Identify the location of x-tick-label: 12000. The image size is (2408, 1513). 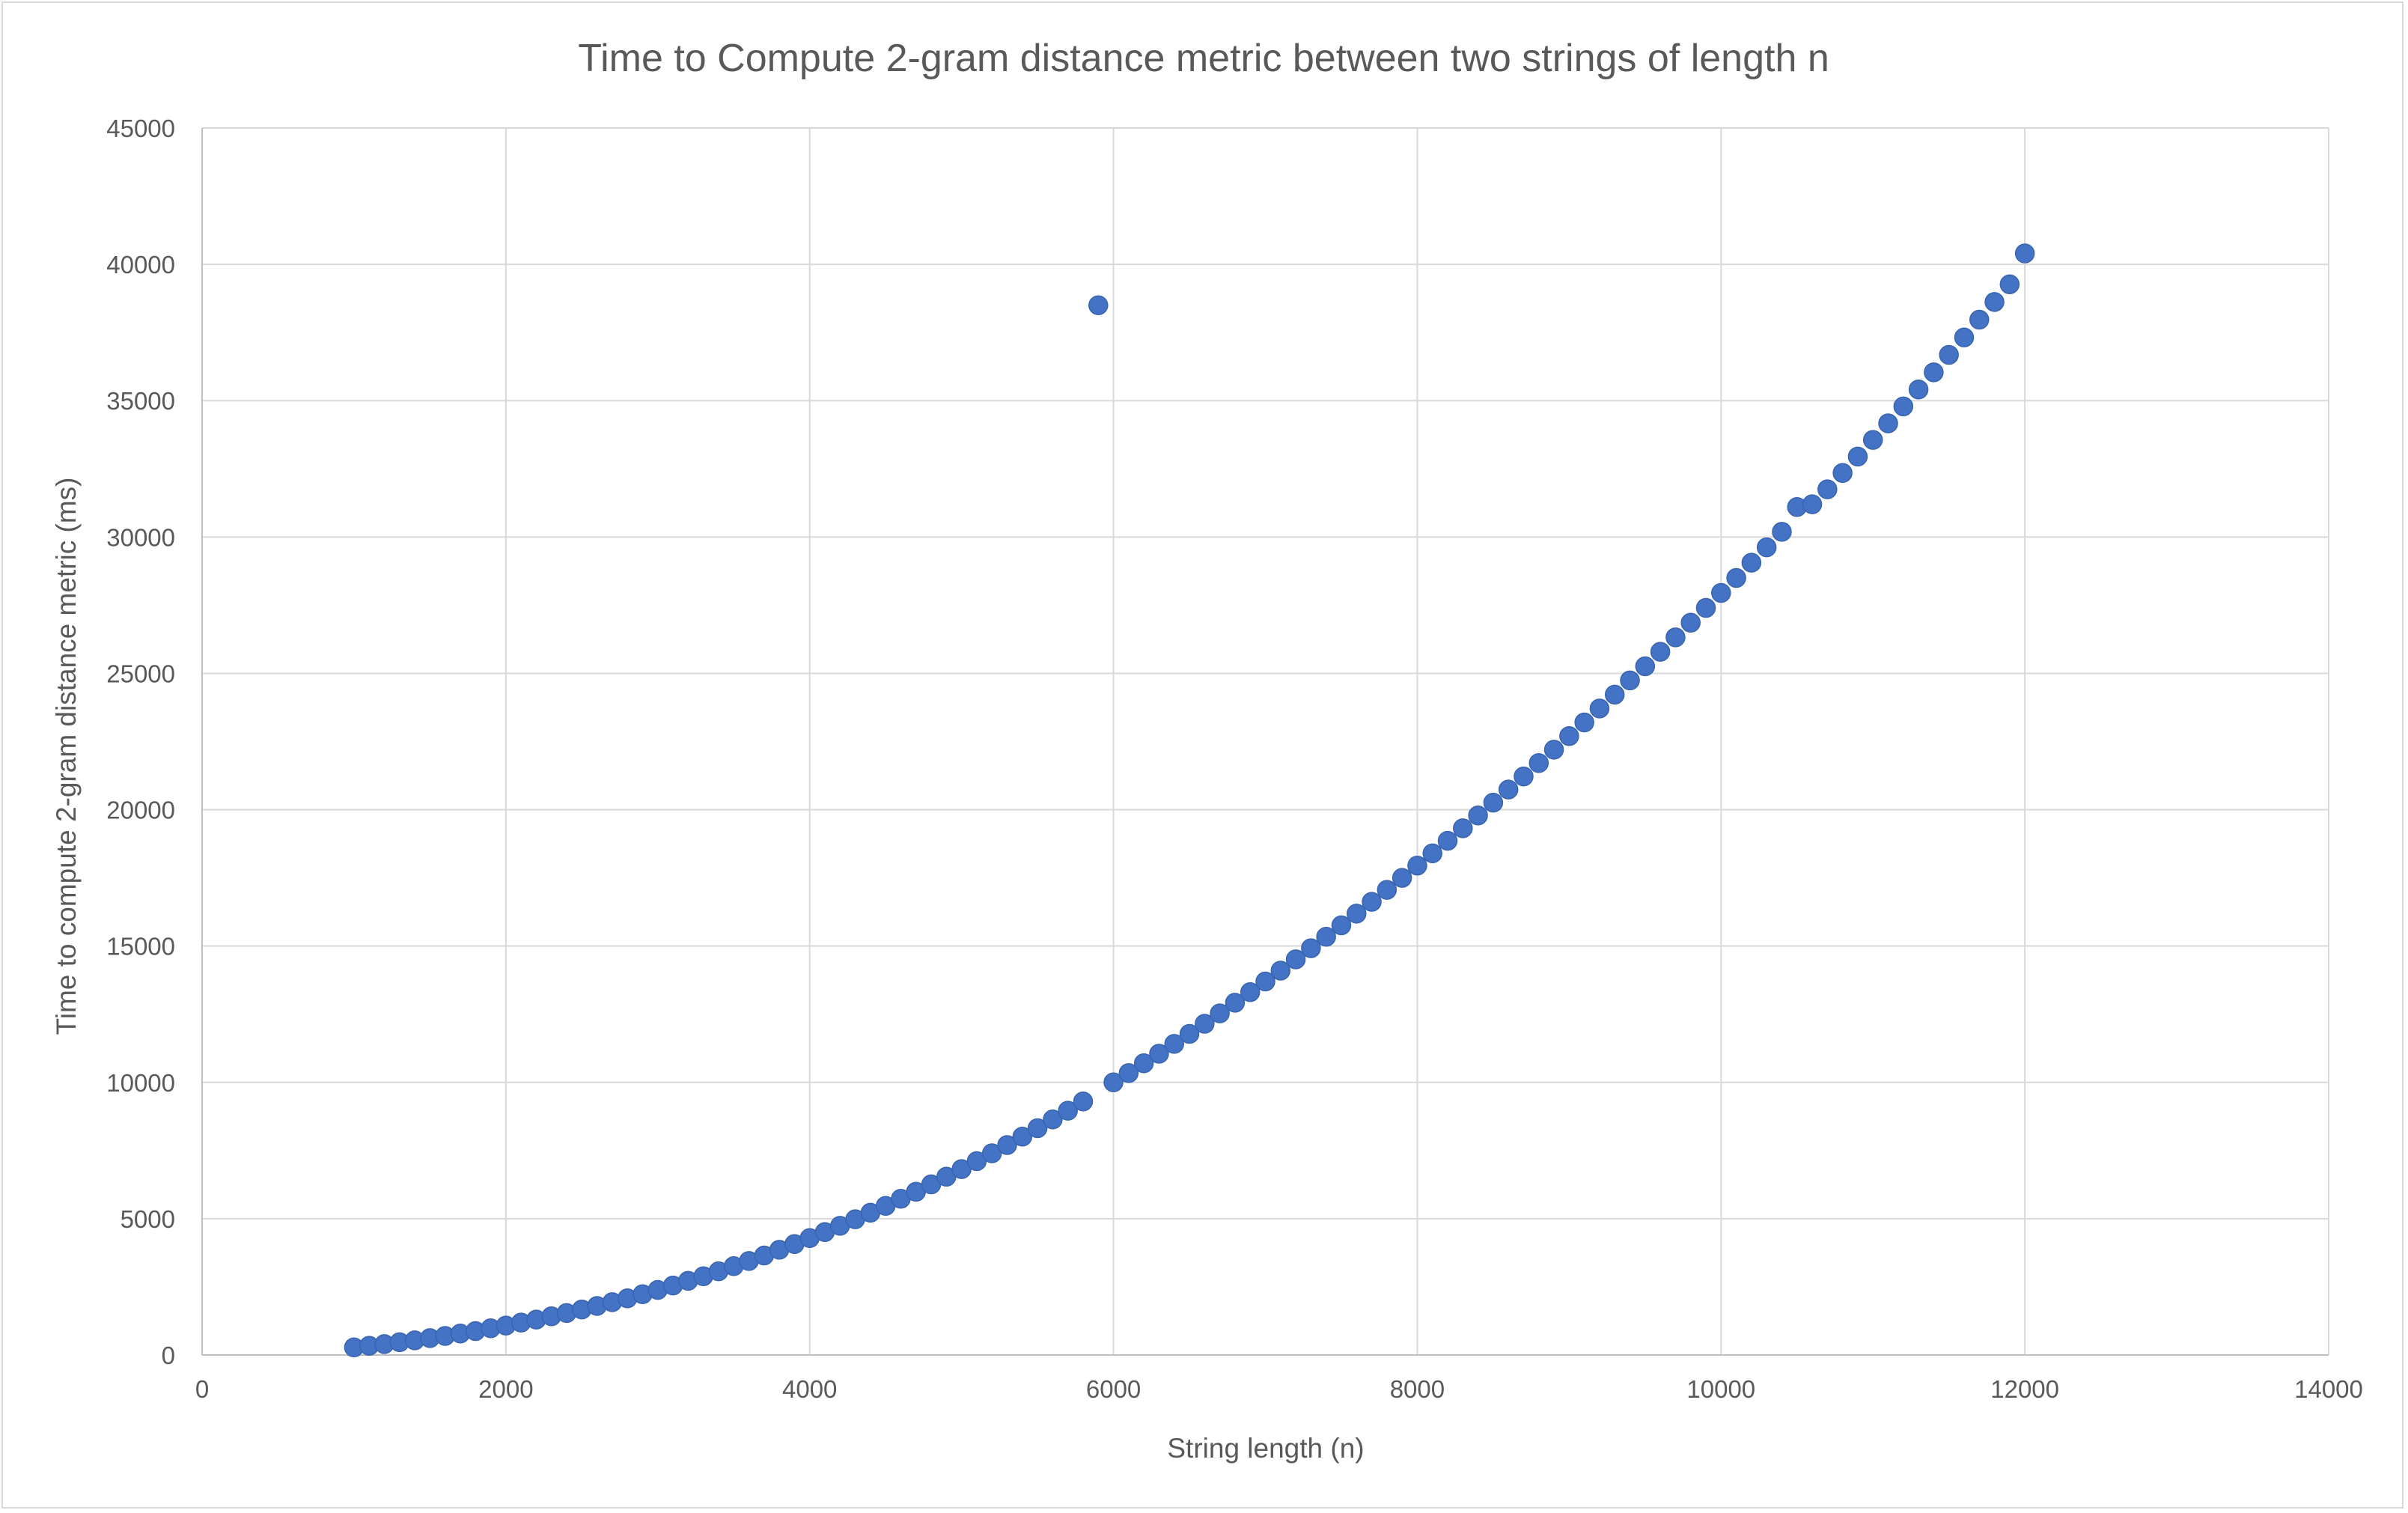
(2024, 1389).